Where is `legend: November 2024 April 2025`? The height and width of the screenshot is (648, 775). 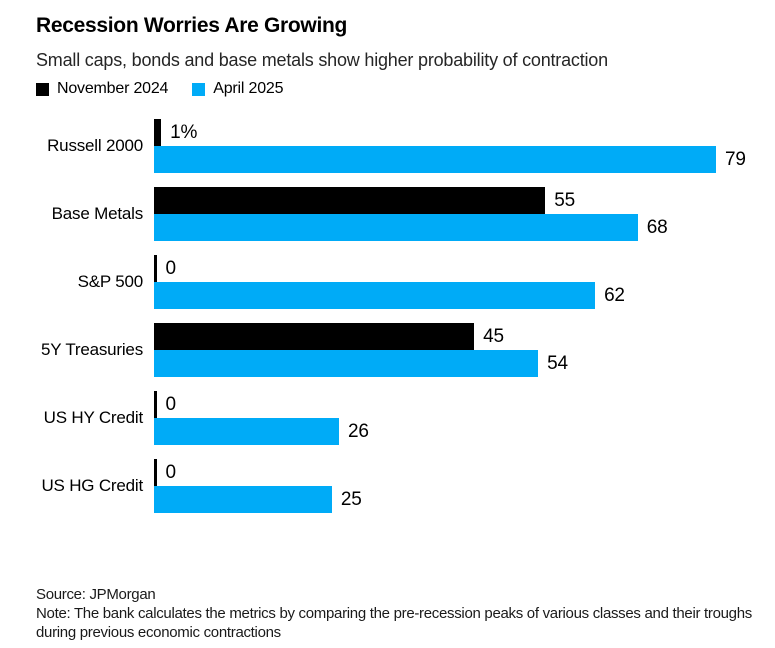
legend: November 2024 April 2025 is located at coordinates (160, 89).